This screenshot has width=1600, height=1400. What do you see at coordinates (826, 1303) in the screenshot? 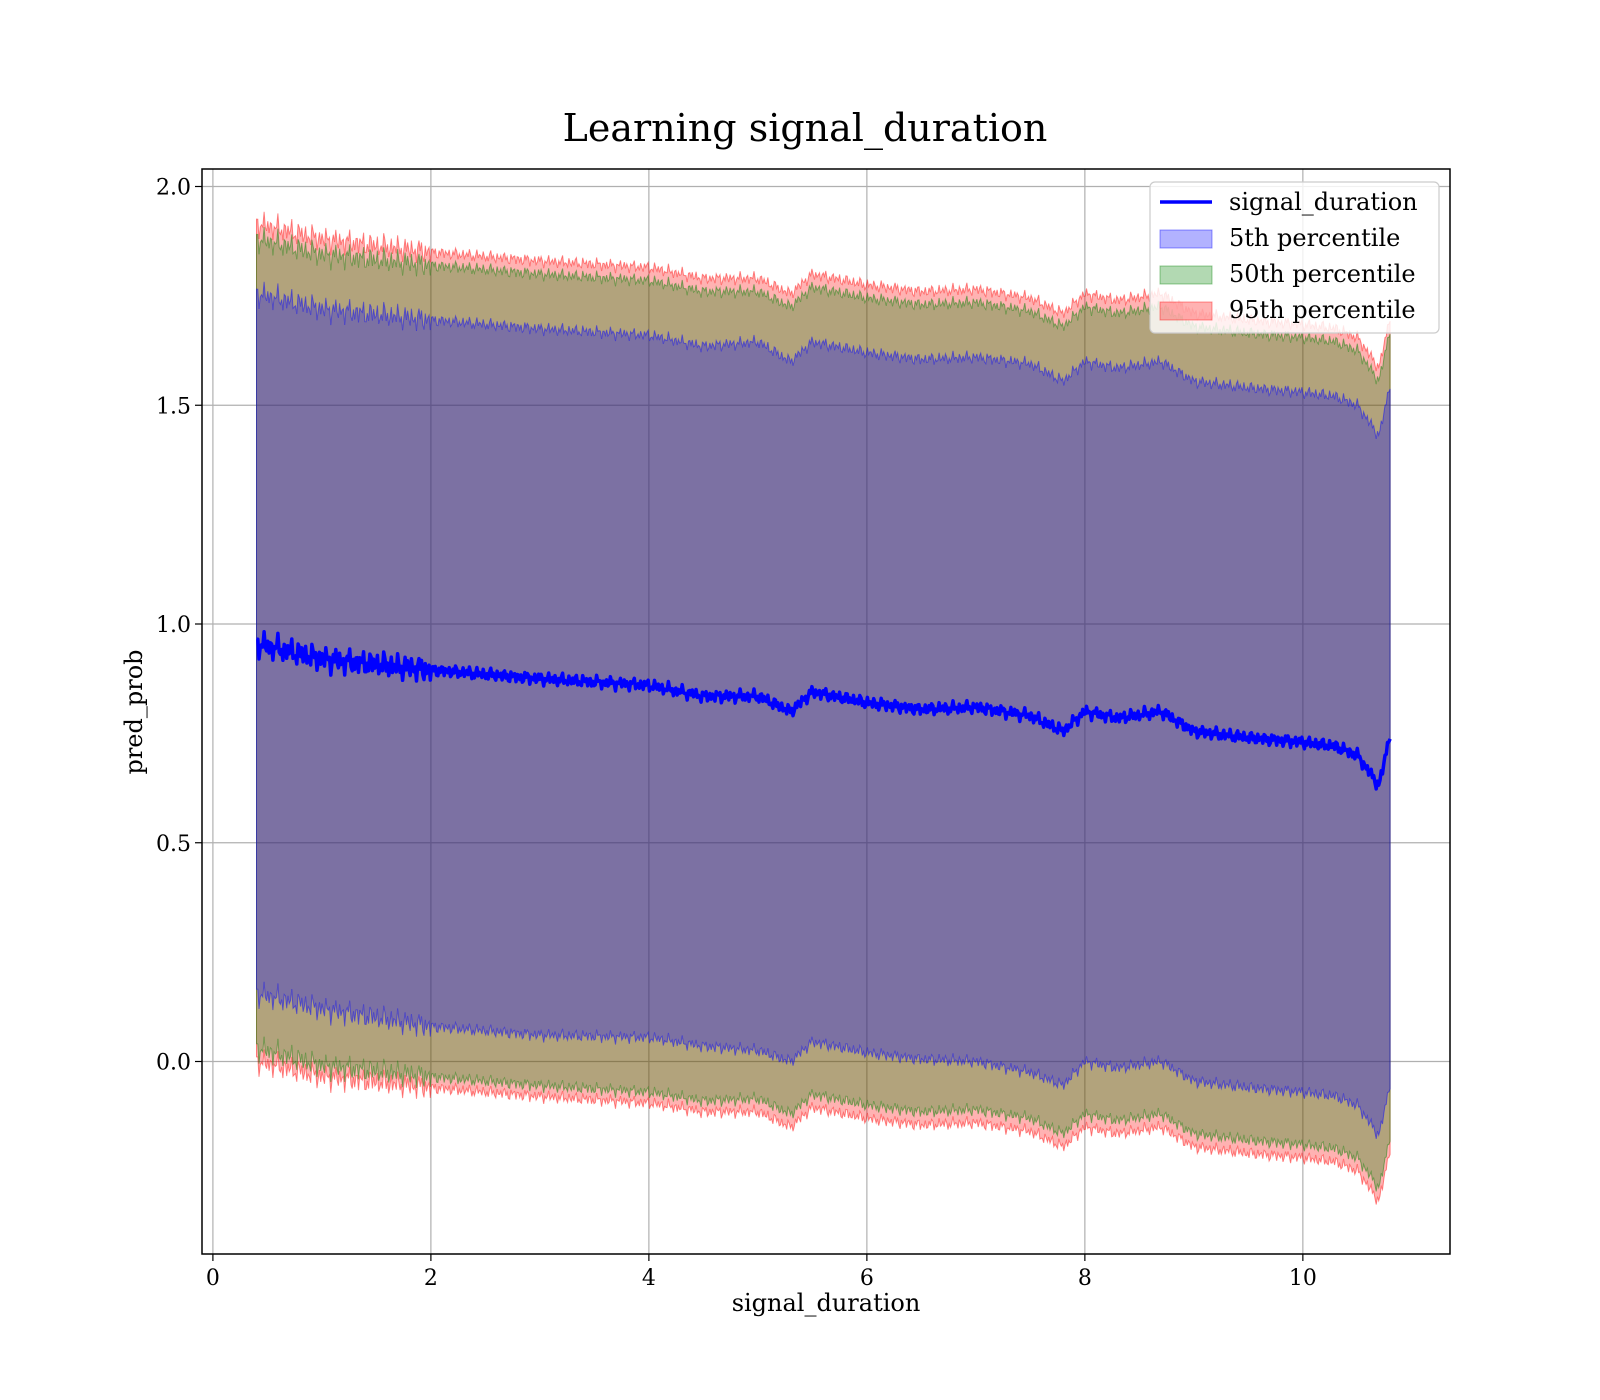
I see `x-axis-title: signal_duration` at bounding box center [826, 1303].